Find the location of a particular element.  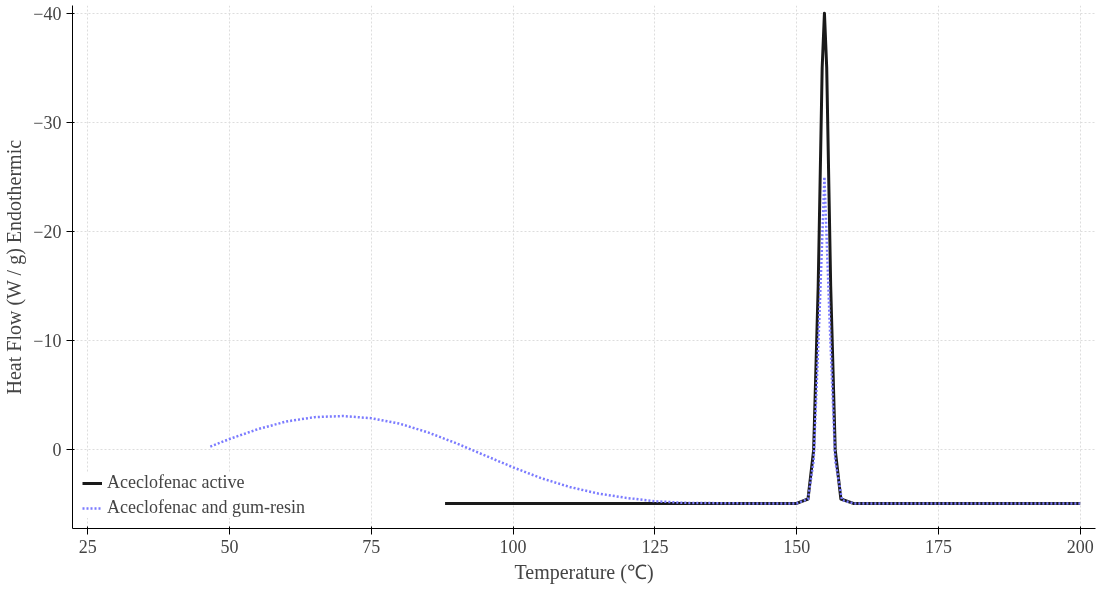

x-tick-label: 75 is located at coordinates (371, 546).